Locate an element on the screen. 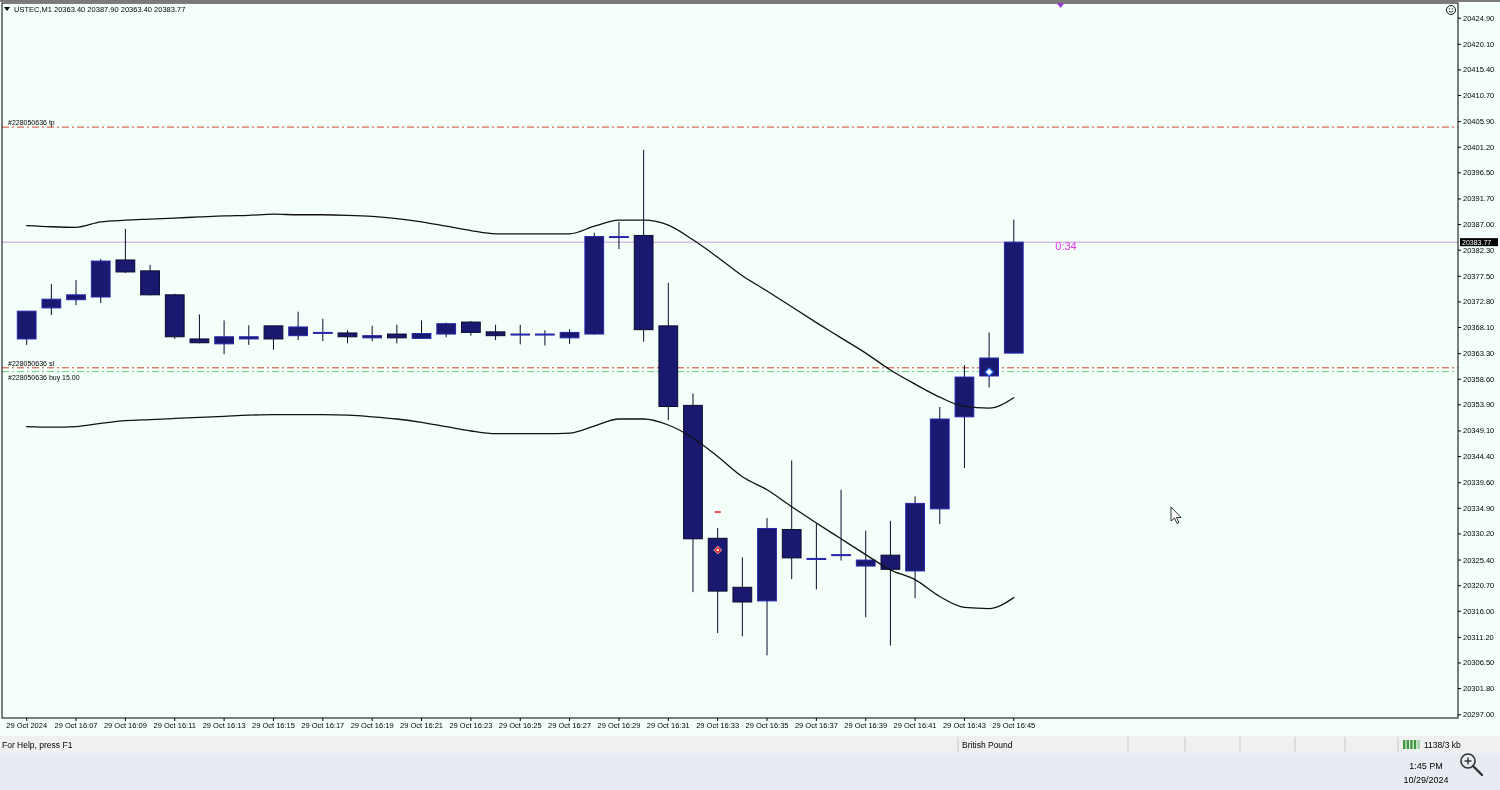 Image resolution: width=1500 pixels, height=790 pixels. text: 1138/3 kb is located at coordinates (1442, 745).